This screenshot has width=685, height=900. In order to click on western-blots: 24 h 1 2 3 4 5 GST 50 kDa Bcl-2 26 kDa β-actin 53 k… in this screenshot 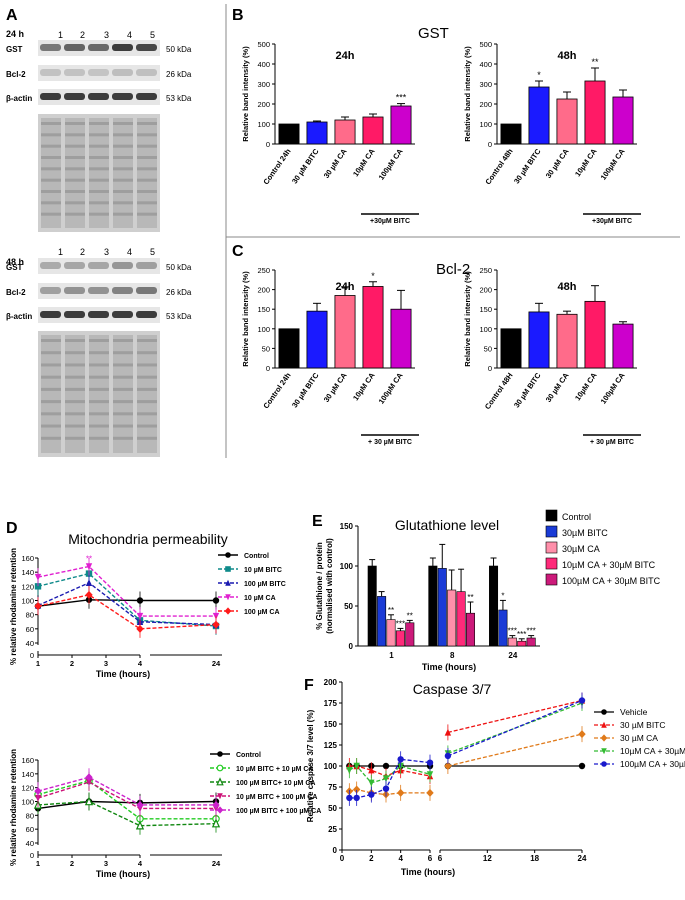, I will do `click(99, 243)`.